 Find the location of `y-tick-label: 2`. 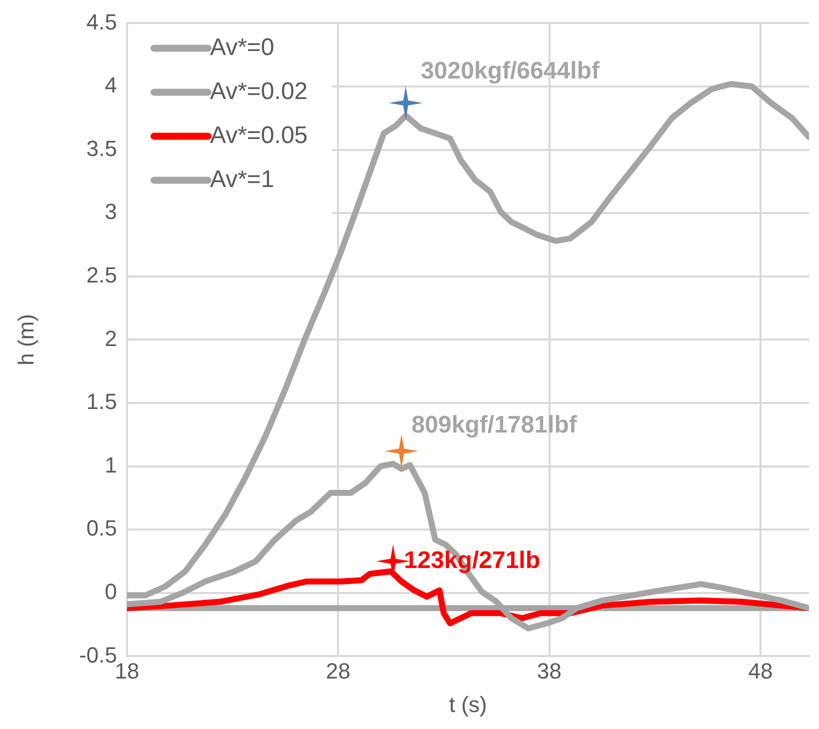

y-tick-label: 2 is located at coordinates (110, 338).